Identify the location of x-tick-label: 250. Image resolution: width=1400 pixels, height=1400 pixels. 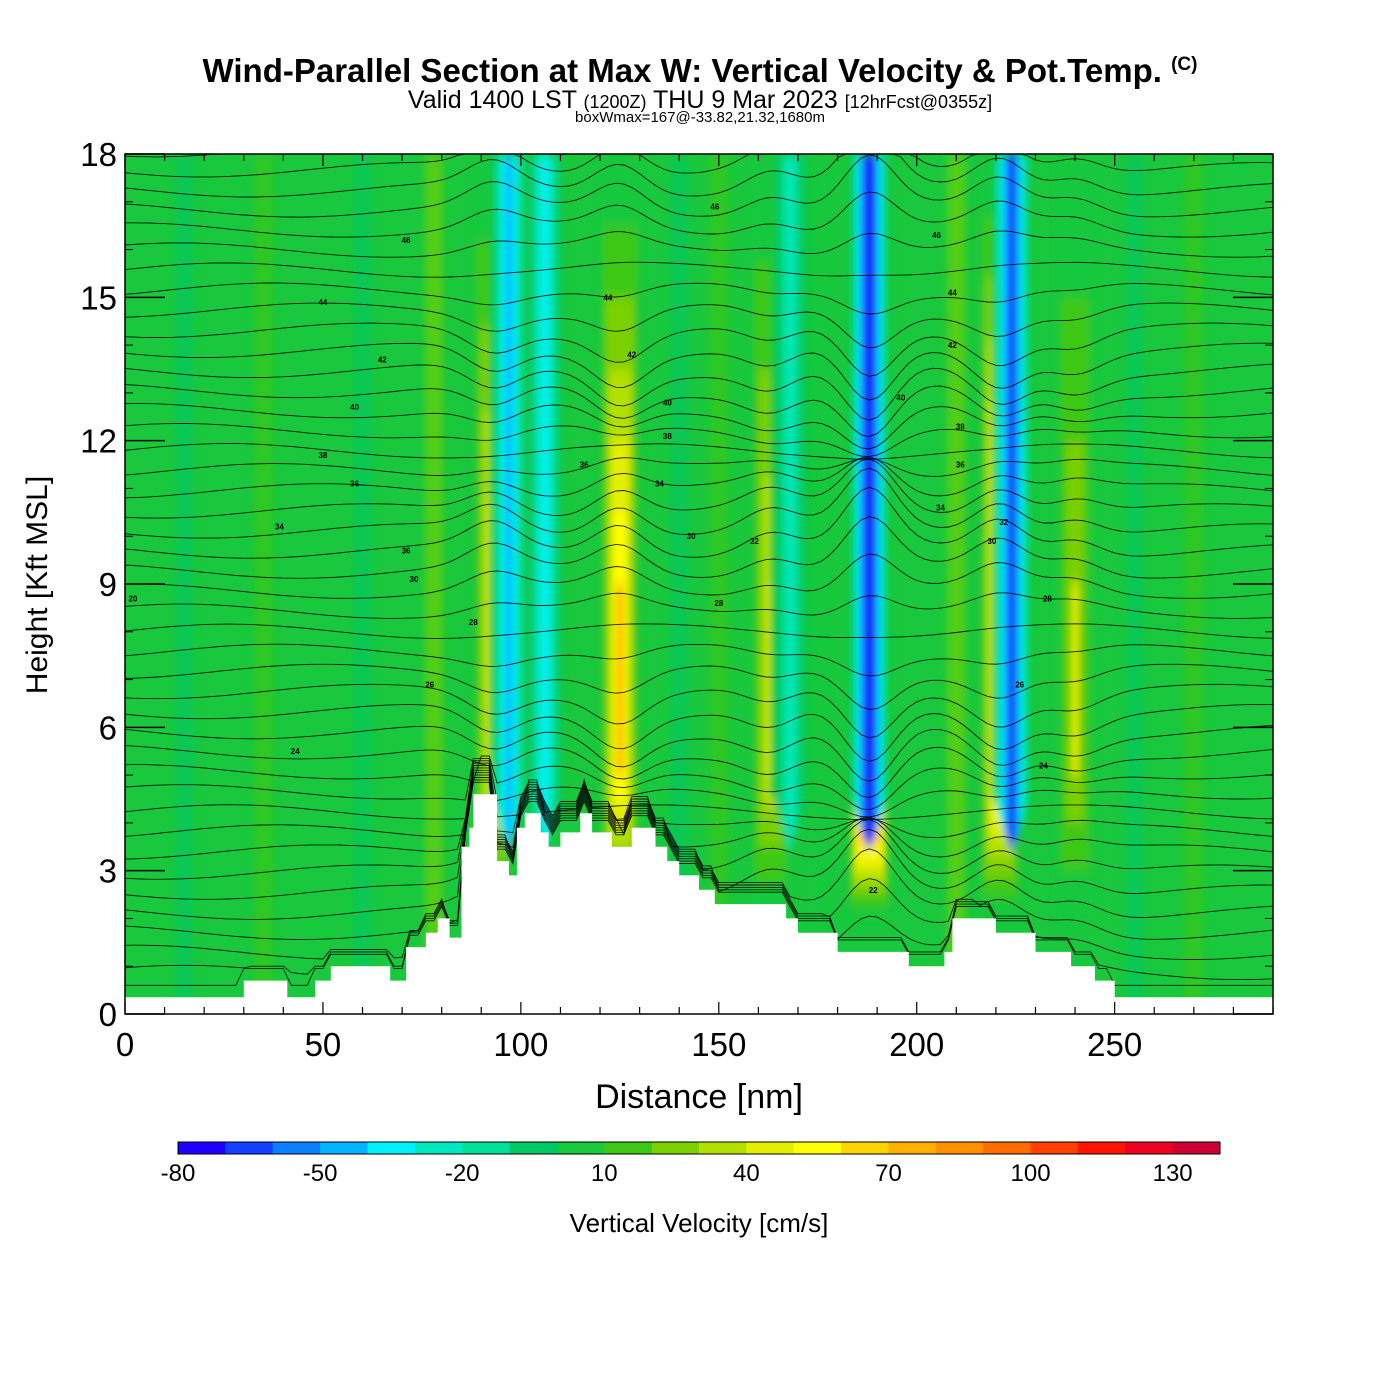
(1114, 1044).